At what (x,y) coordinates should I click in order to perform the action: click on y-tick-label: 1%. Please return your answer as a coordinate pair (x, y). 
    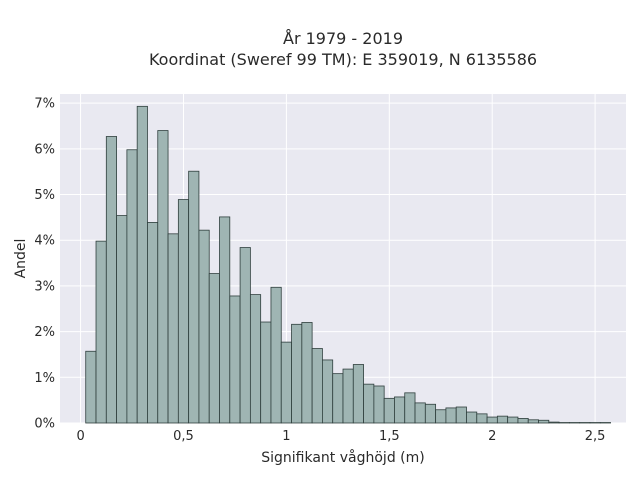
    Looking at the image, I should click on (44, 378).